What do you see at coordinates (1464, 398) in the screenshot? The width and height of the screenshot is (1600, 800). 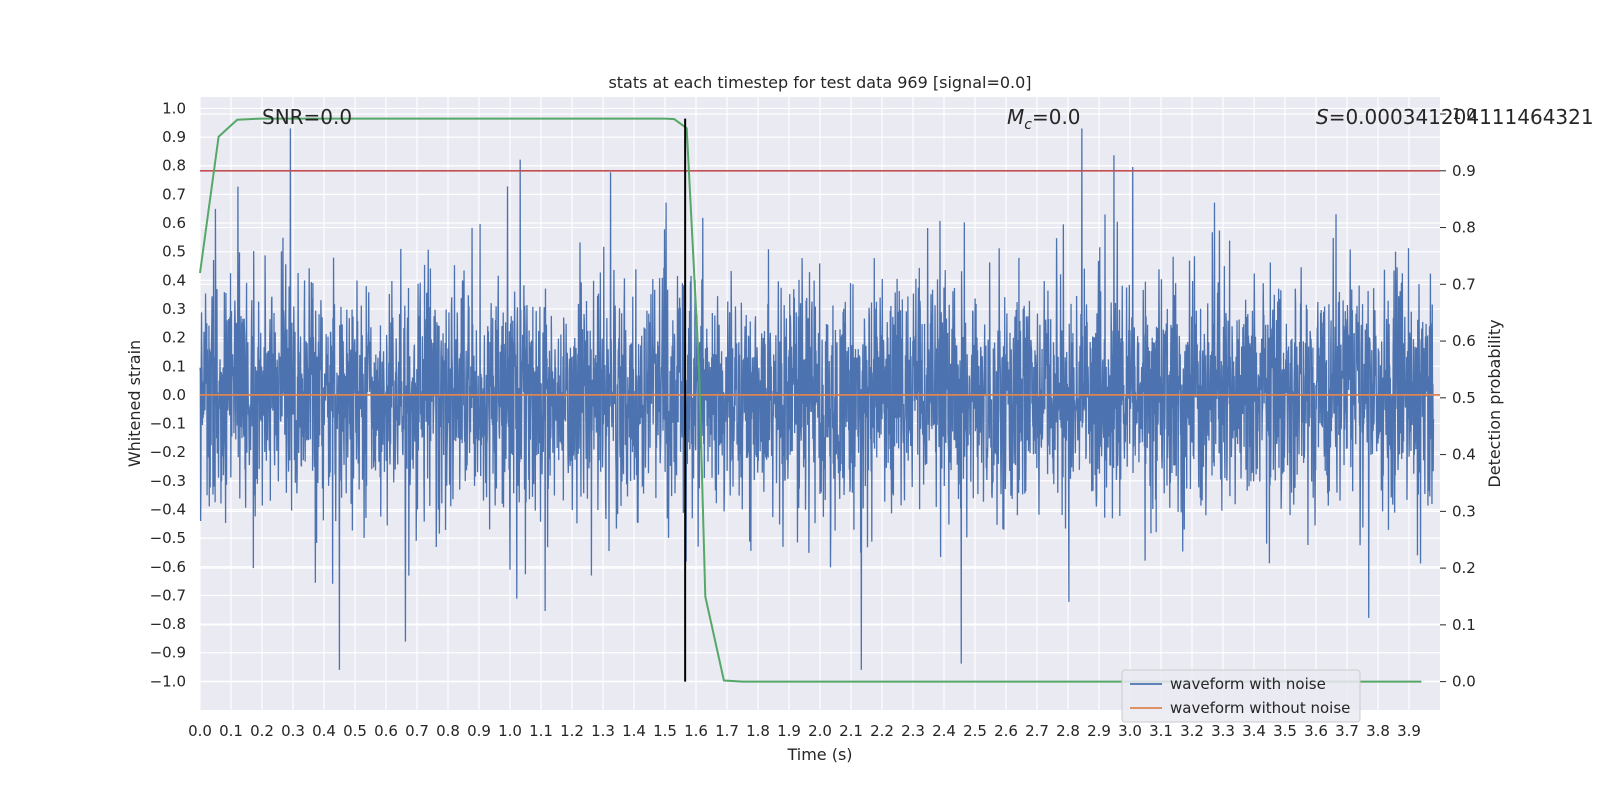 I see `y2-tick-label: 0.5` at bounding box center [1464, 398].